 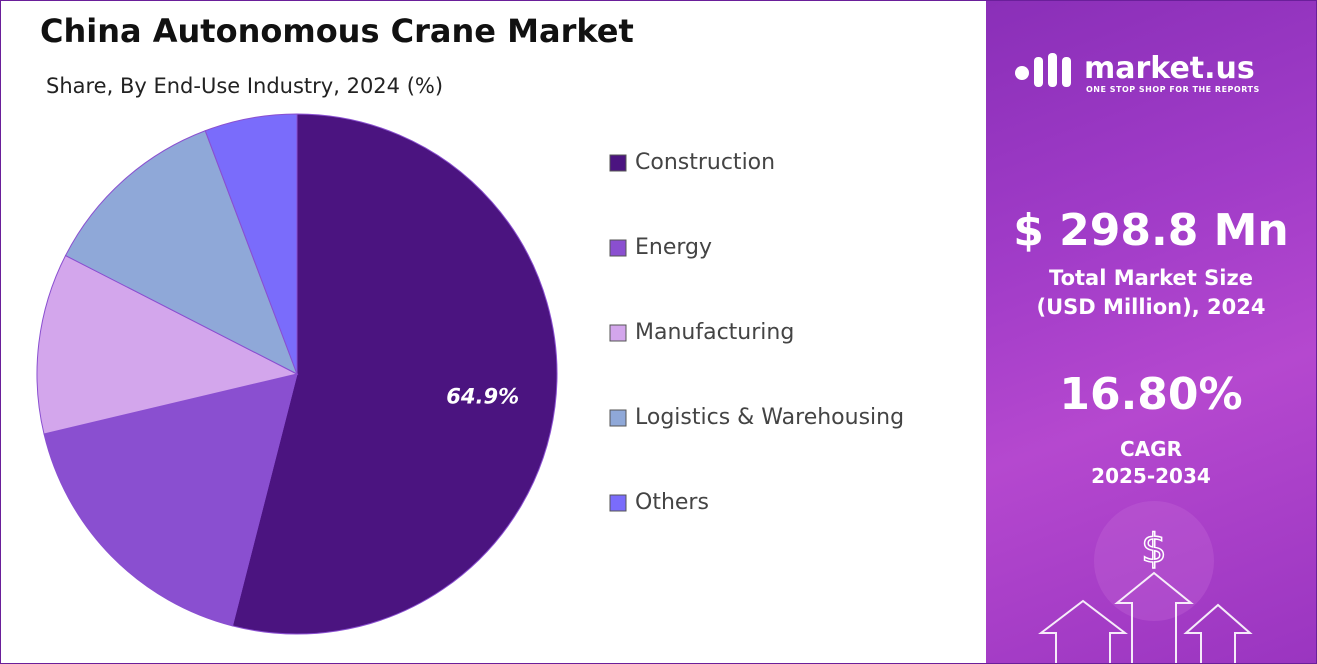 What do you see at coordinates (337, 31) in the screenshot?
I see `chart-title: China Autonomous Crane Market` at bounding box center [337, 31].